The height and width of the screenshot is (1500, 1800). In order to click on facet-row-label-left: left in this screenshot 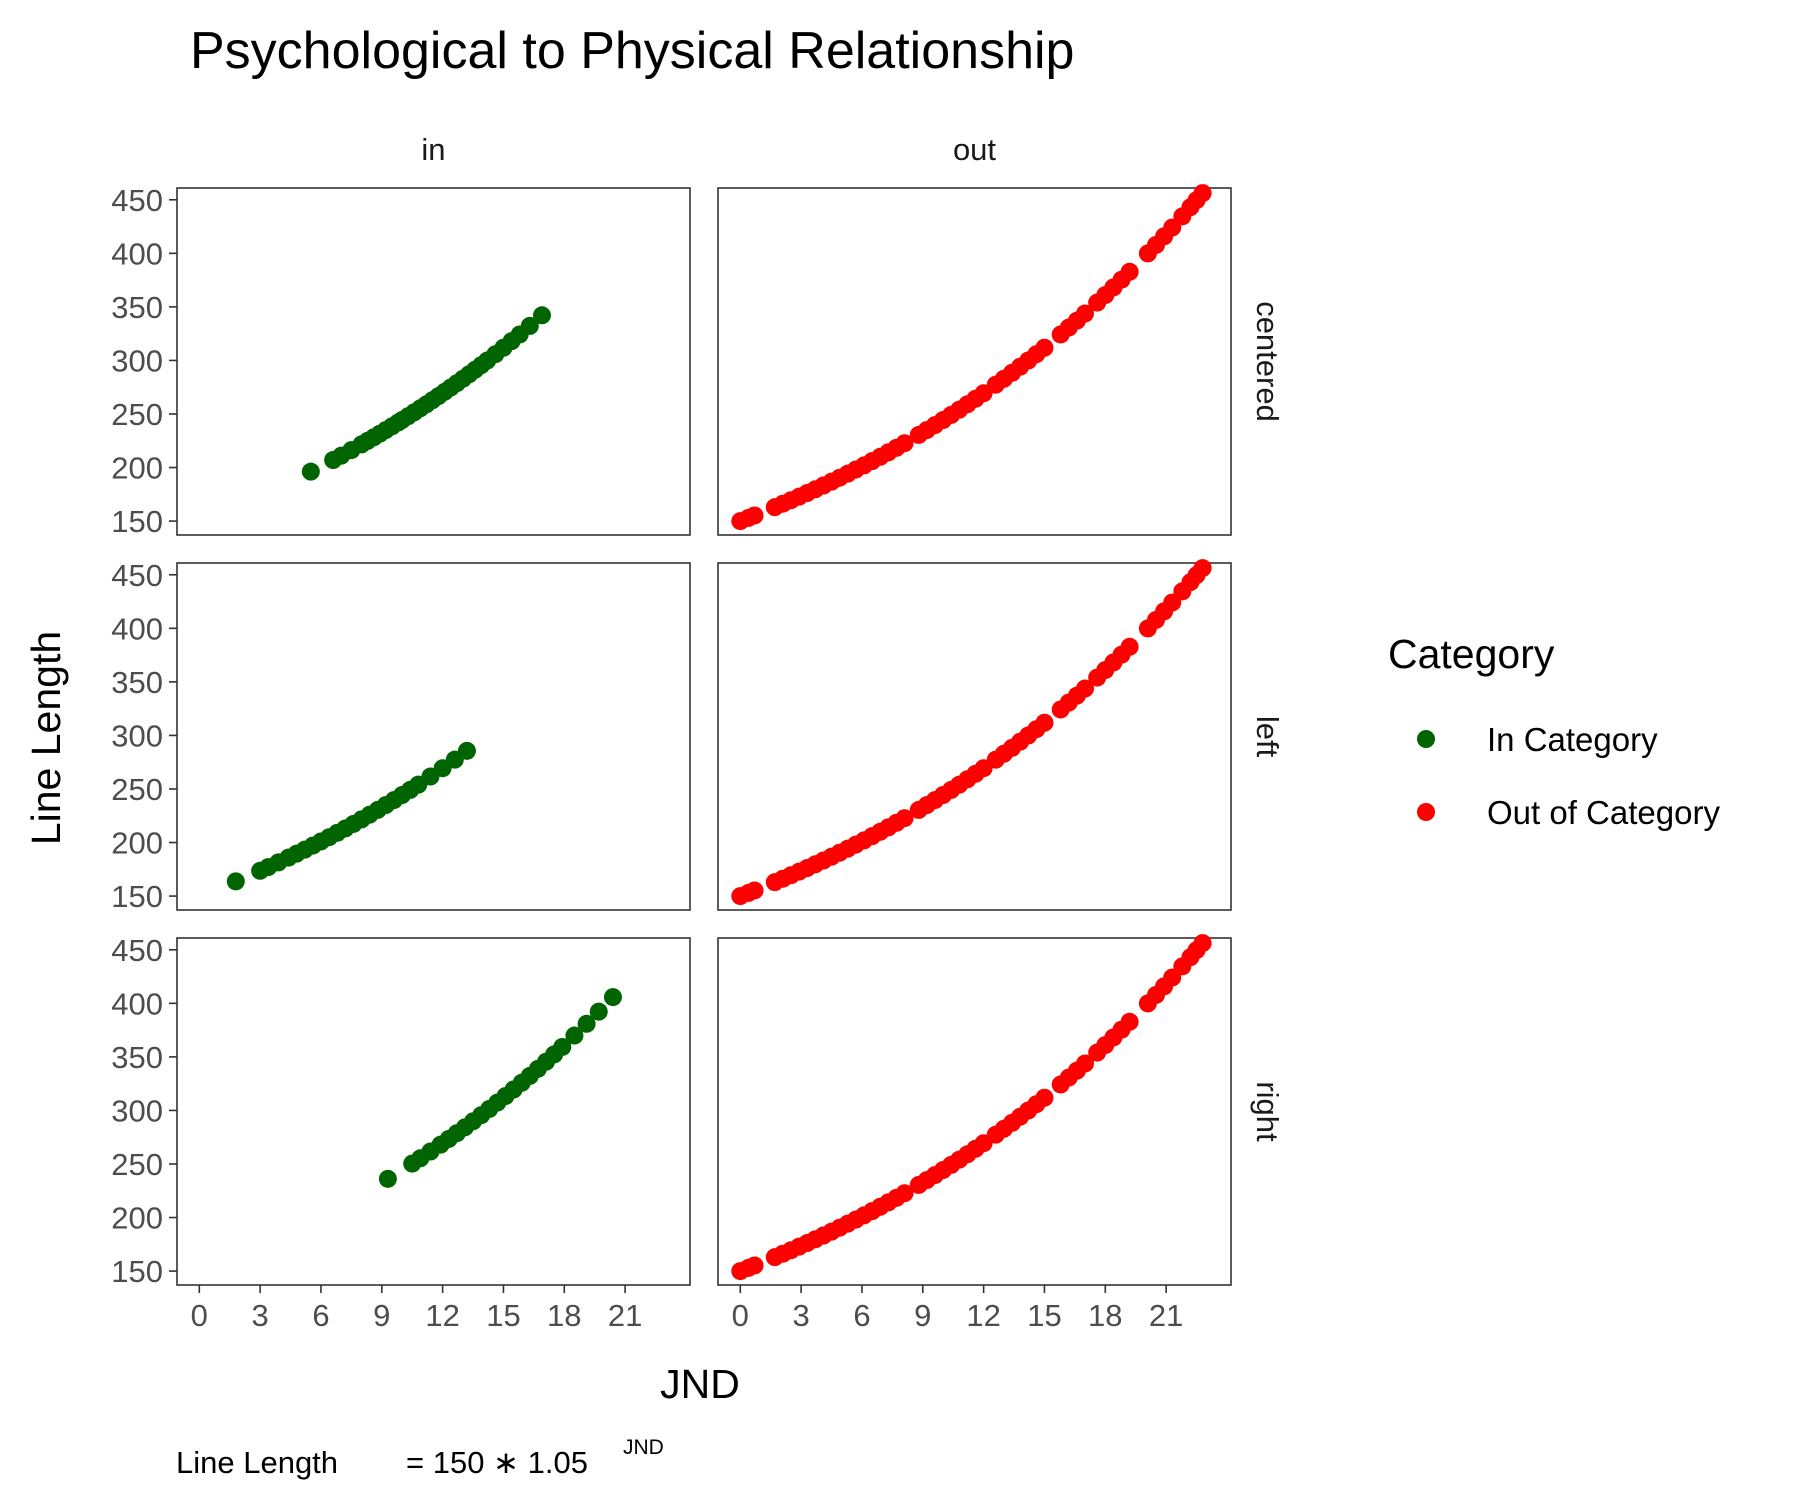, I will do `click(1267, 737)`.